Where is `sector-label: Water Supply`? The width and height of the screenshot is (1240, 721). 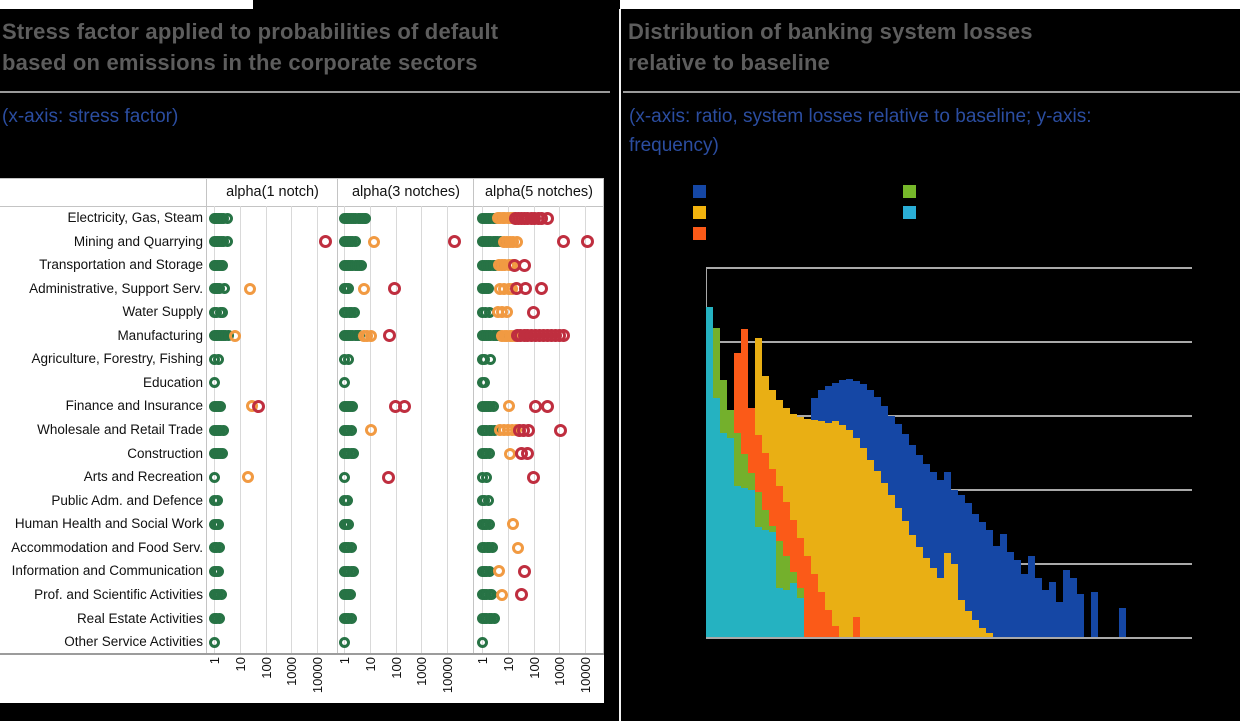 sector-label: Water Supply is located at coordinates (162, 312).